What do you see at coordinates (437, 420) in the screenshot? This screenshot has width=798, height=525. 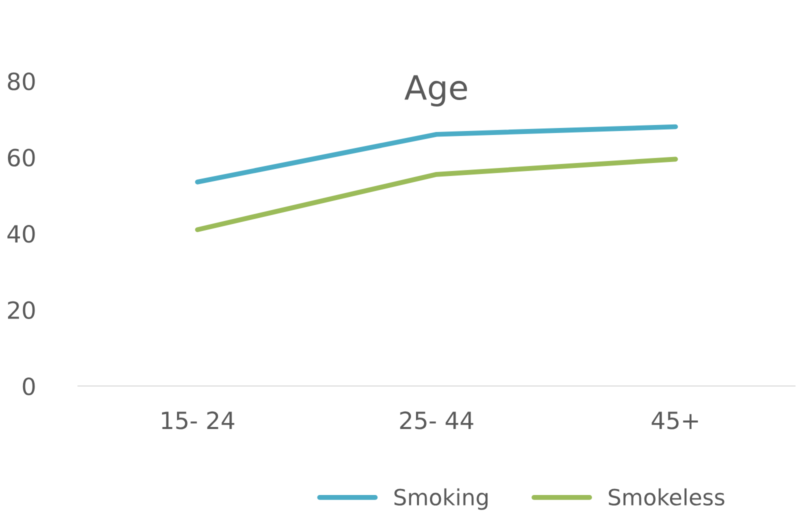 I see `x-tick-label: 25- 44` at bounding box center [437, 420].